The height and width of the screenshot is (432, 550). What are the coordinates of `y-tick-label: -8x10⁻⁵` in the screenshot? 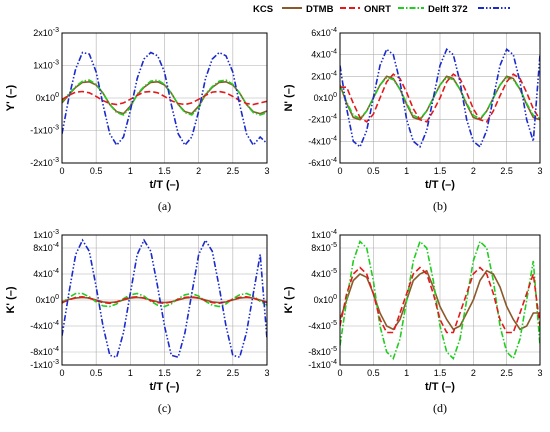 It's located at (322, 351).